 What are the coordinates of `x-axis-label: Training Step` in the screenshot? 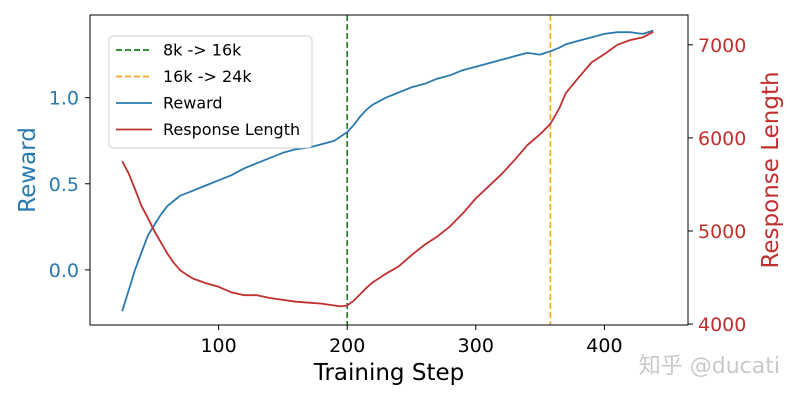 It's located at (388, 373).